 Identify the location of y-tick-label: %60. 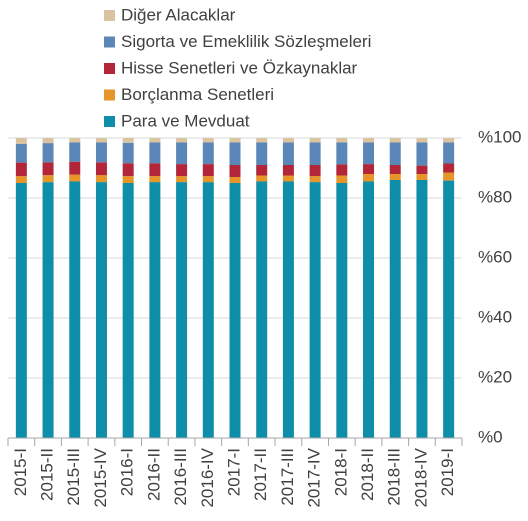
(495, 256).